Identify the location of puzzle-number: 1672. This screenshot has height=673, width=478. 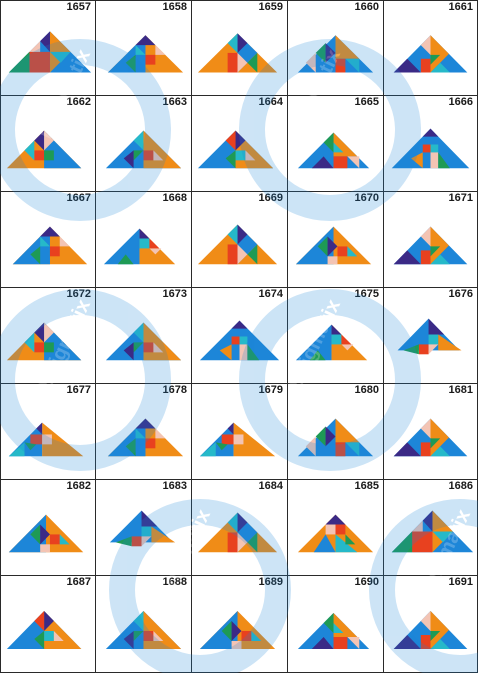
(78, 294).